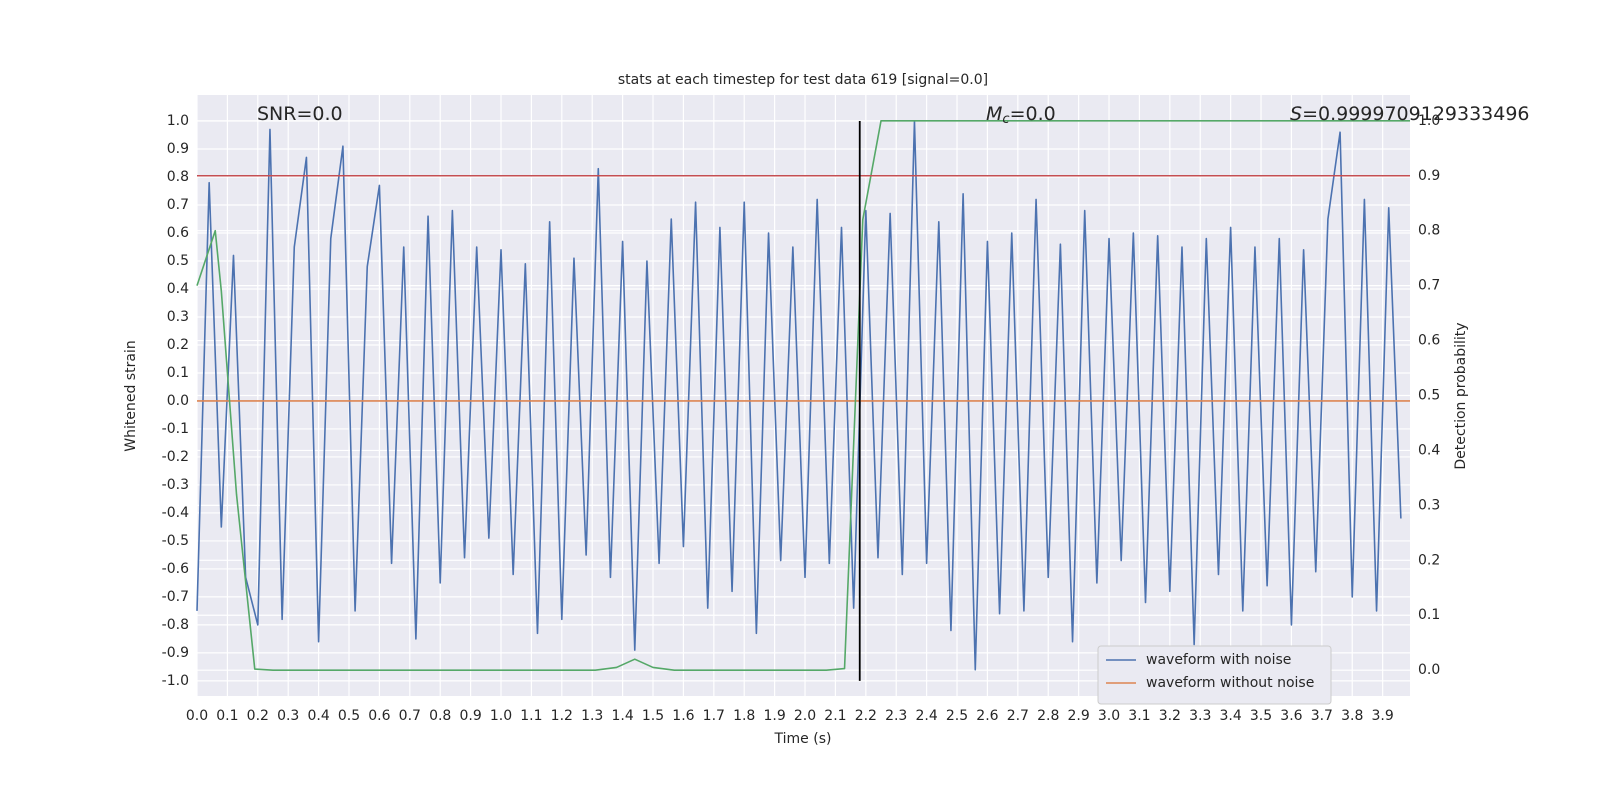 Image resolution: width=1600 pixels, height=800 pixels. Describe the element at coordinates (227, 716) in the screenshot. I see `x-tick-label: 0.1` at that location.